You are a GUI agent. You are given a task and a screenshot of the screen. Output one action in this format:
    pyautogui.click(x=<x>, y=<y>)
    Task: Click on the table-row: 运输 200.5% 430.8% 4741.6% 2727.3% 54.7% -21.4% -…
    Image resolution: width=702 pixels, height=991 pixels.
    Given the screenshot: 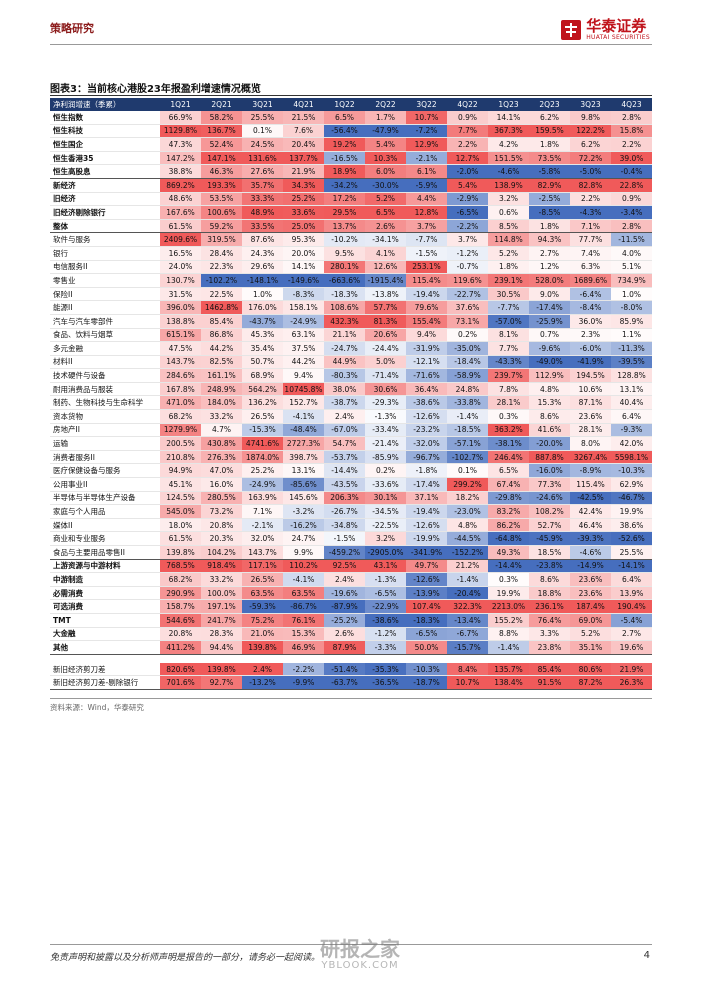 What is the action you would take?
    pyautogui.click(x=351, y=443)
    